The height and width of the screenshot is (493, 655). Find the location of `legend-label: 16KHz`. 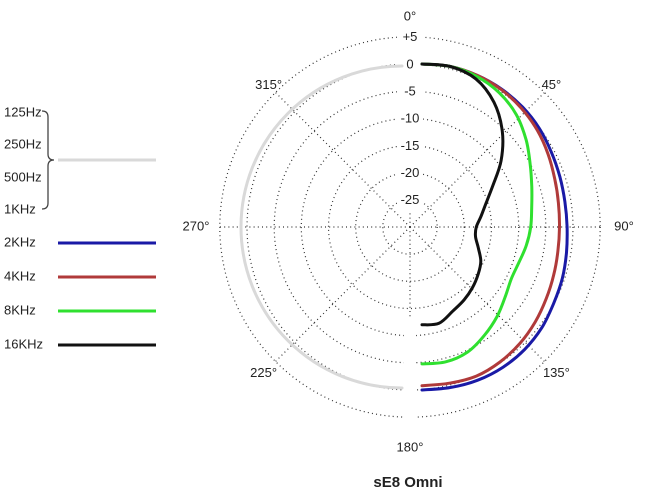

legend-label: 16KHz is located at coordinates (23, 343).